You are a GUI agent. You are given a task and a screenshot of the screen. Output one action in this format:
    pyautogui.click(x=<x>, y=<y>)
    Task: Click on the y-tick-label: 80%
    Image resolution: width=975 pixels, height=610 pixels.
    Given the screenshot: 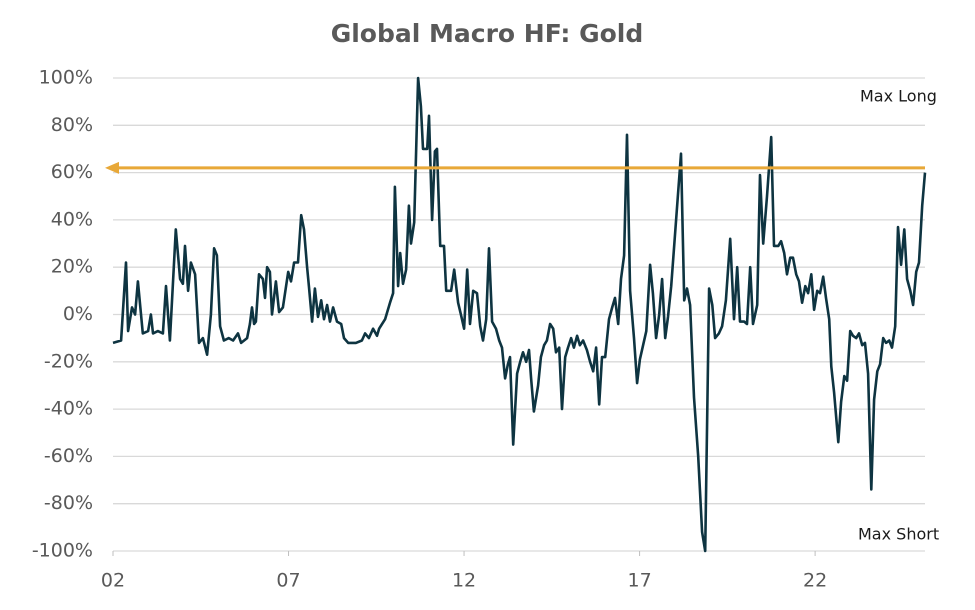 What is the action you would take?
    pyautogui.click(x=72, y=125)
    